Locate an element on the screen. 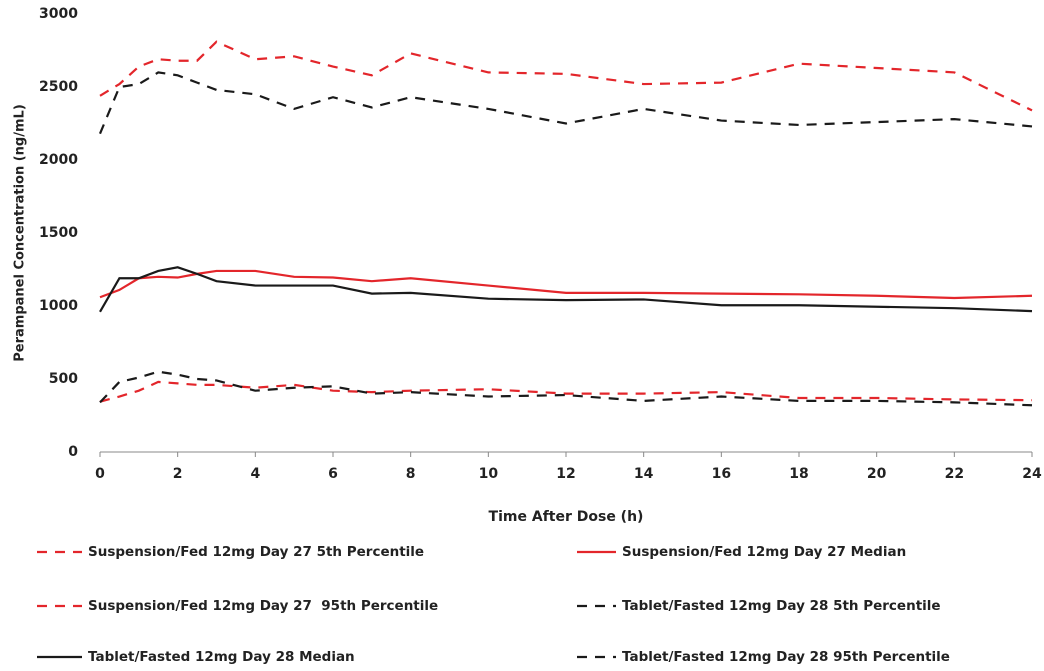  x-tick-label: 4 is located at coordinates (255, 474).